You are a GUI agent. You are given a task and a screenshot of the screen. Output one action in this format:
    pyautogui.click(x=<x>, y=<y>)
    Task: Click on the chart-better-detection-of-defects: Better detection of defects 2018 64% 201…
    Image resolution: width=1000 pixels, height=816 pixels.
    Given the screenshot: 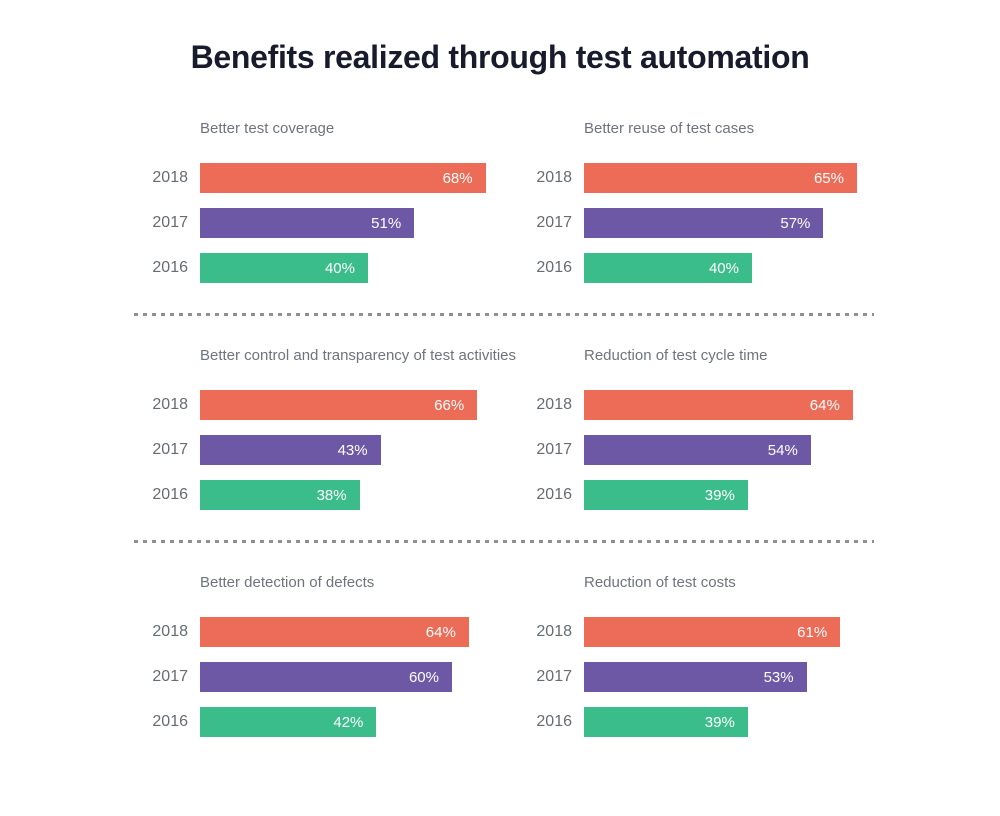 What is the action you would take?
    pyautogui.click(x=326, y=655)
    